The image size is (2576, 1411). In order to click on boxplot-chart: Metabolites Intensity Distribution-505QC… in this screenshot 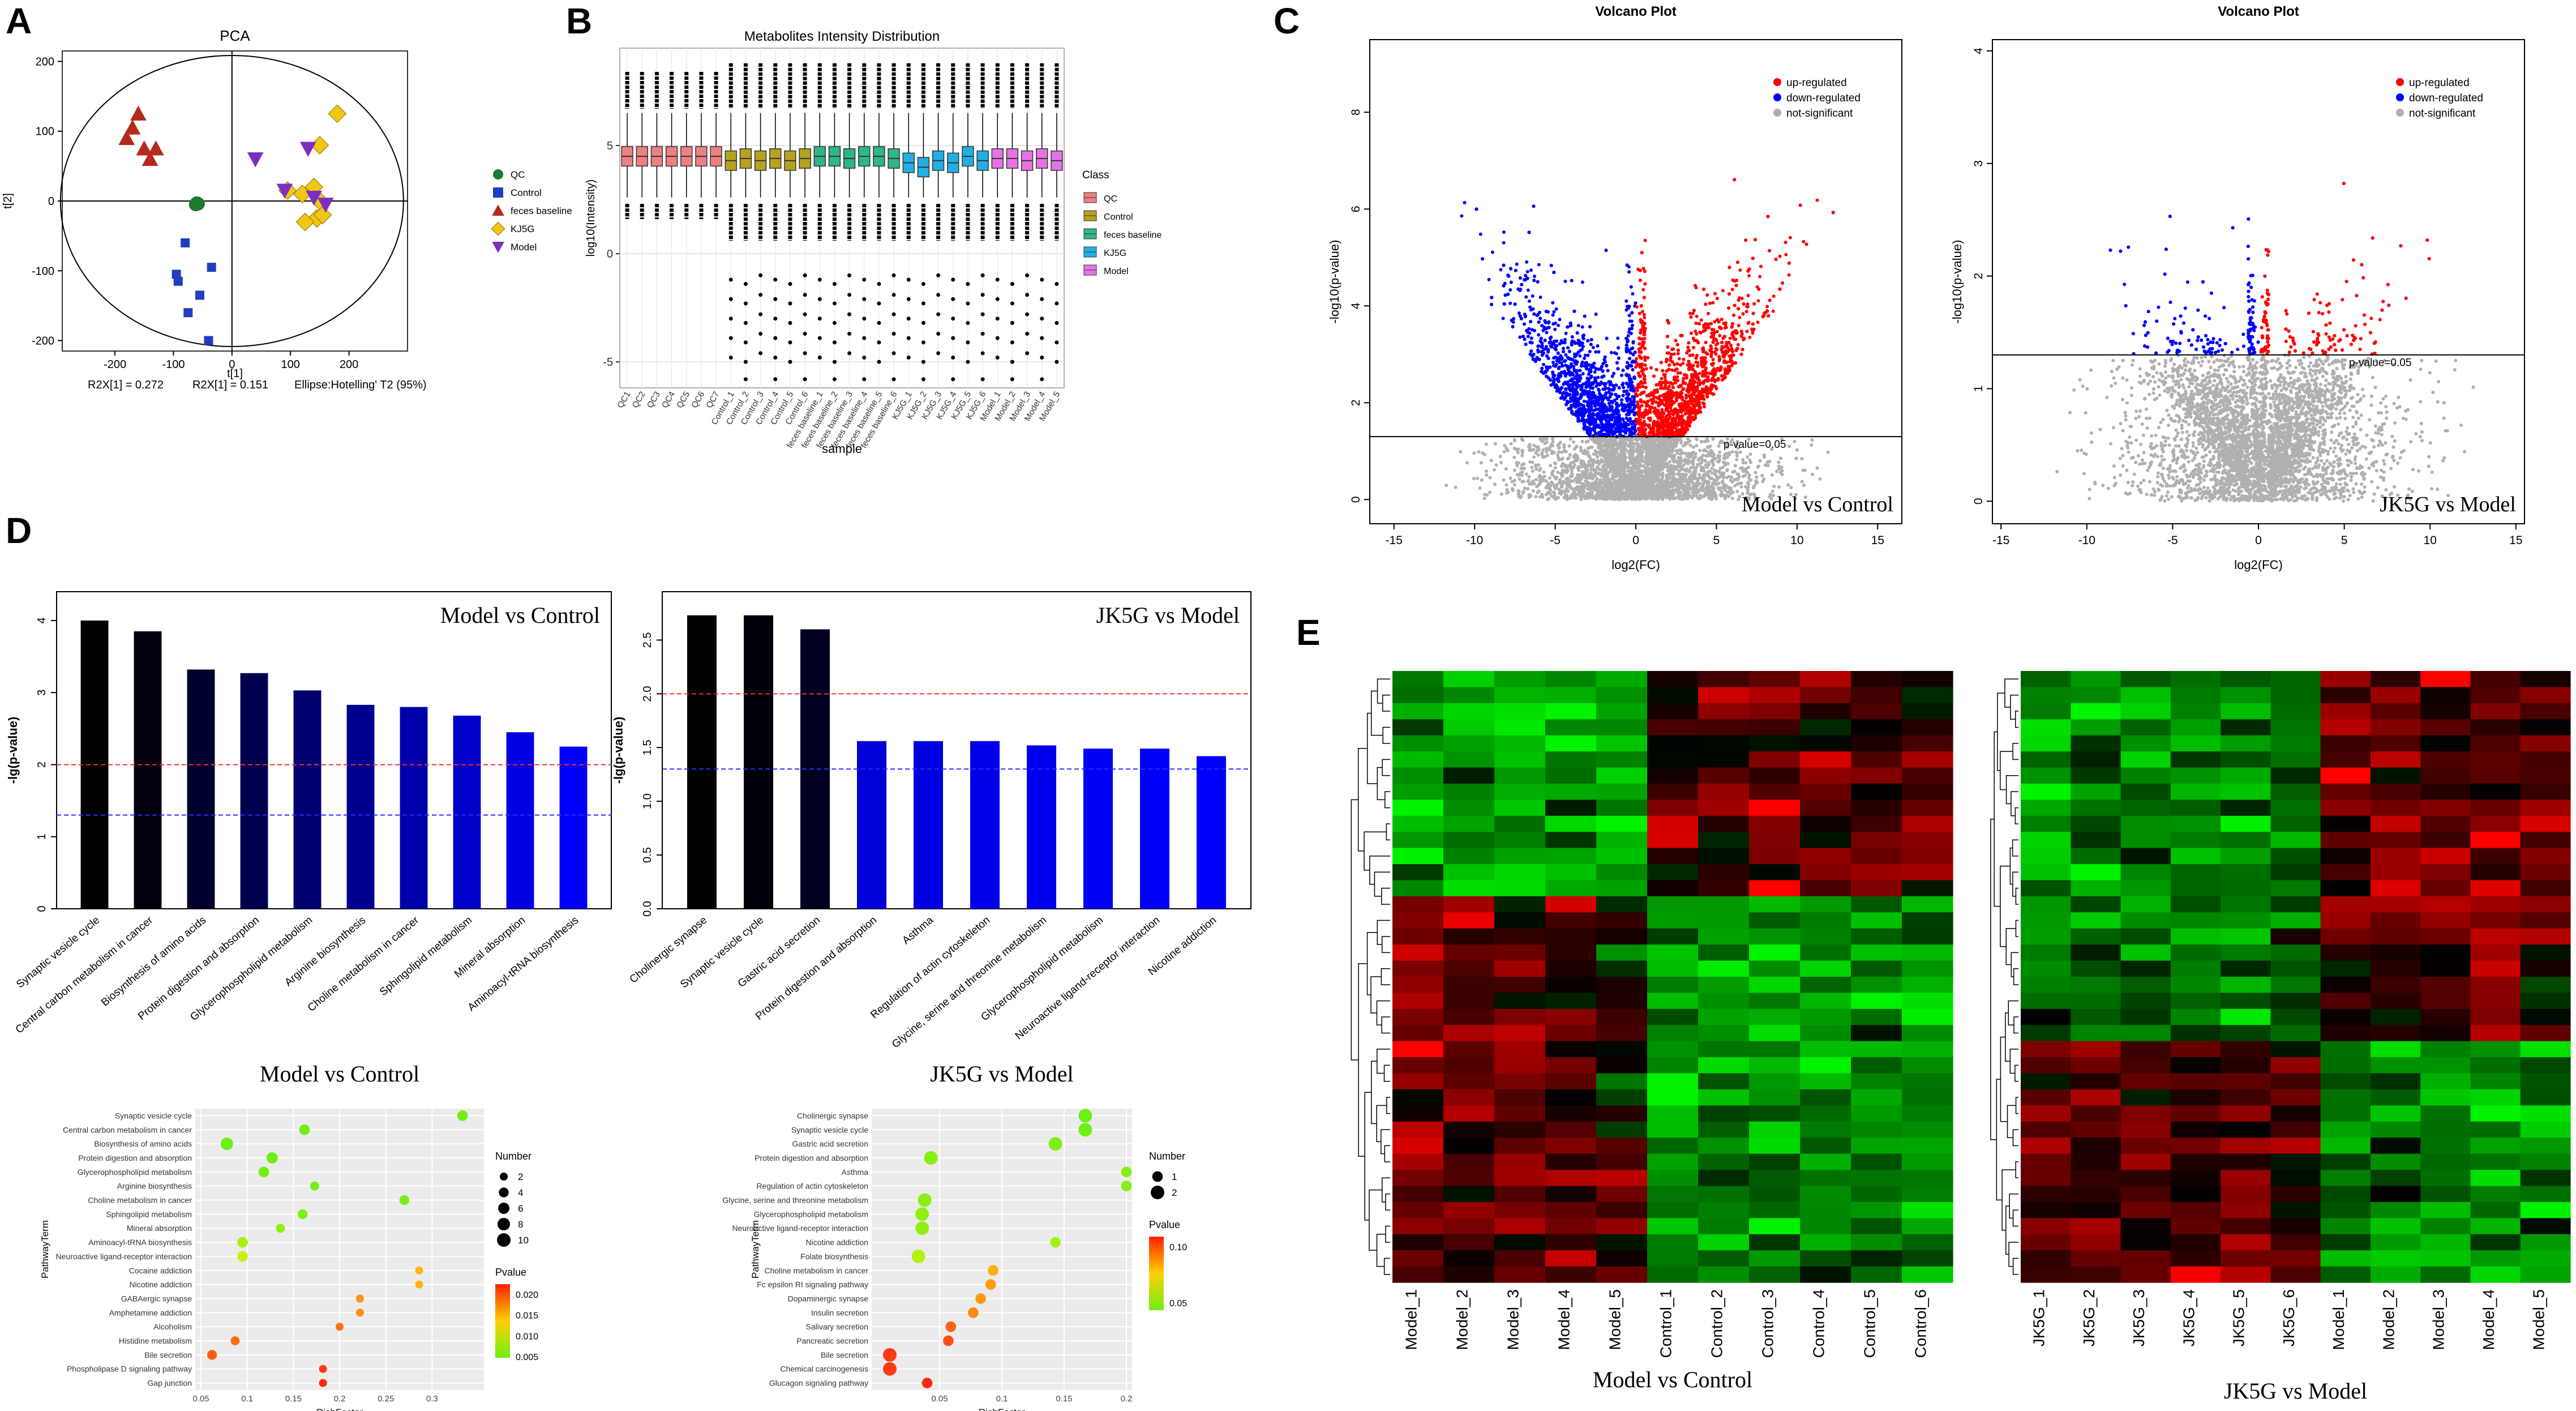, I will do `click(873, 242)`.